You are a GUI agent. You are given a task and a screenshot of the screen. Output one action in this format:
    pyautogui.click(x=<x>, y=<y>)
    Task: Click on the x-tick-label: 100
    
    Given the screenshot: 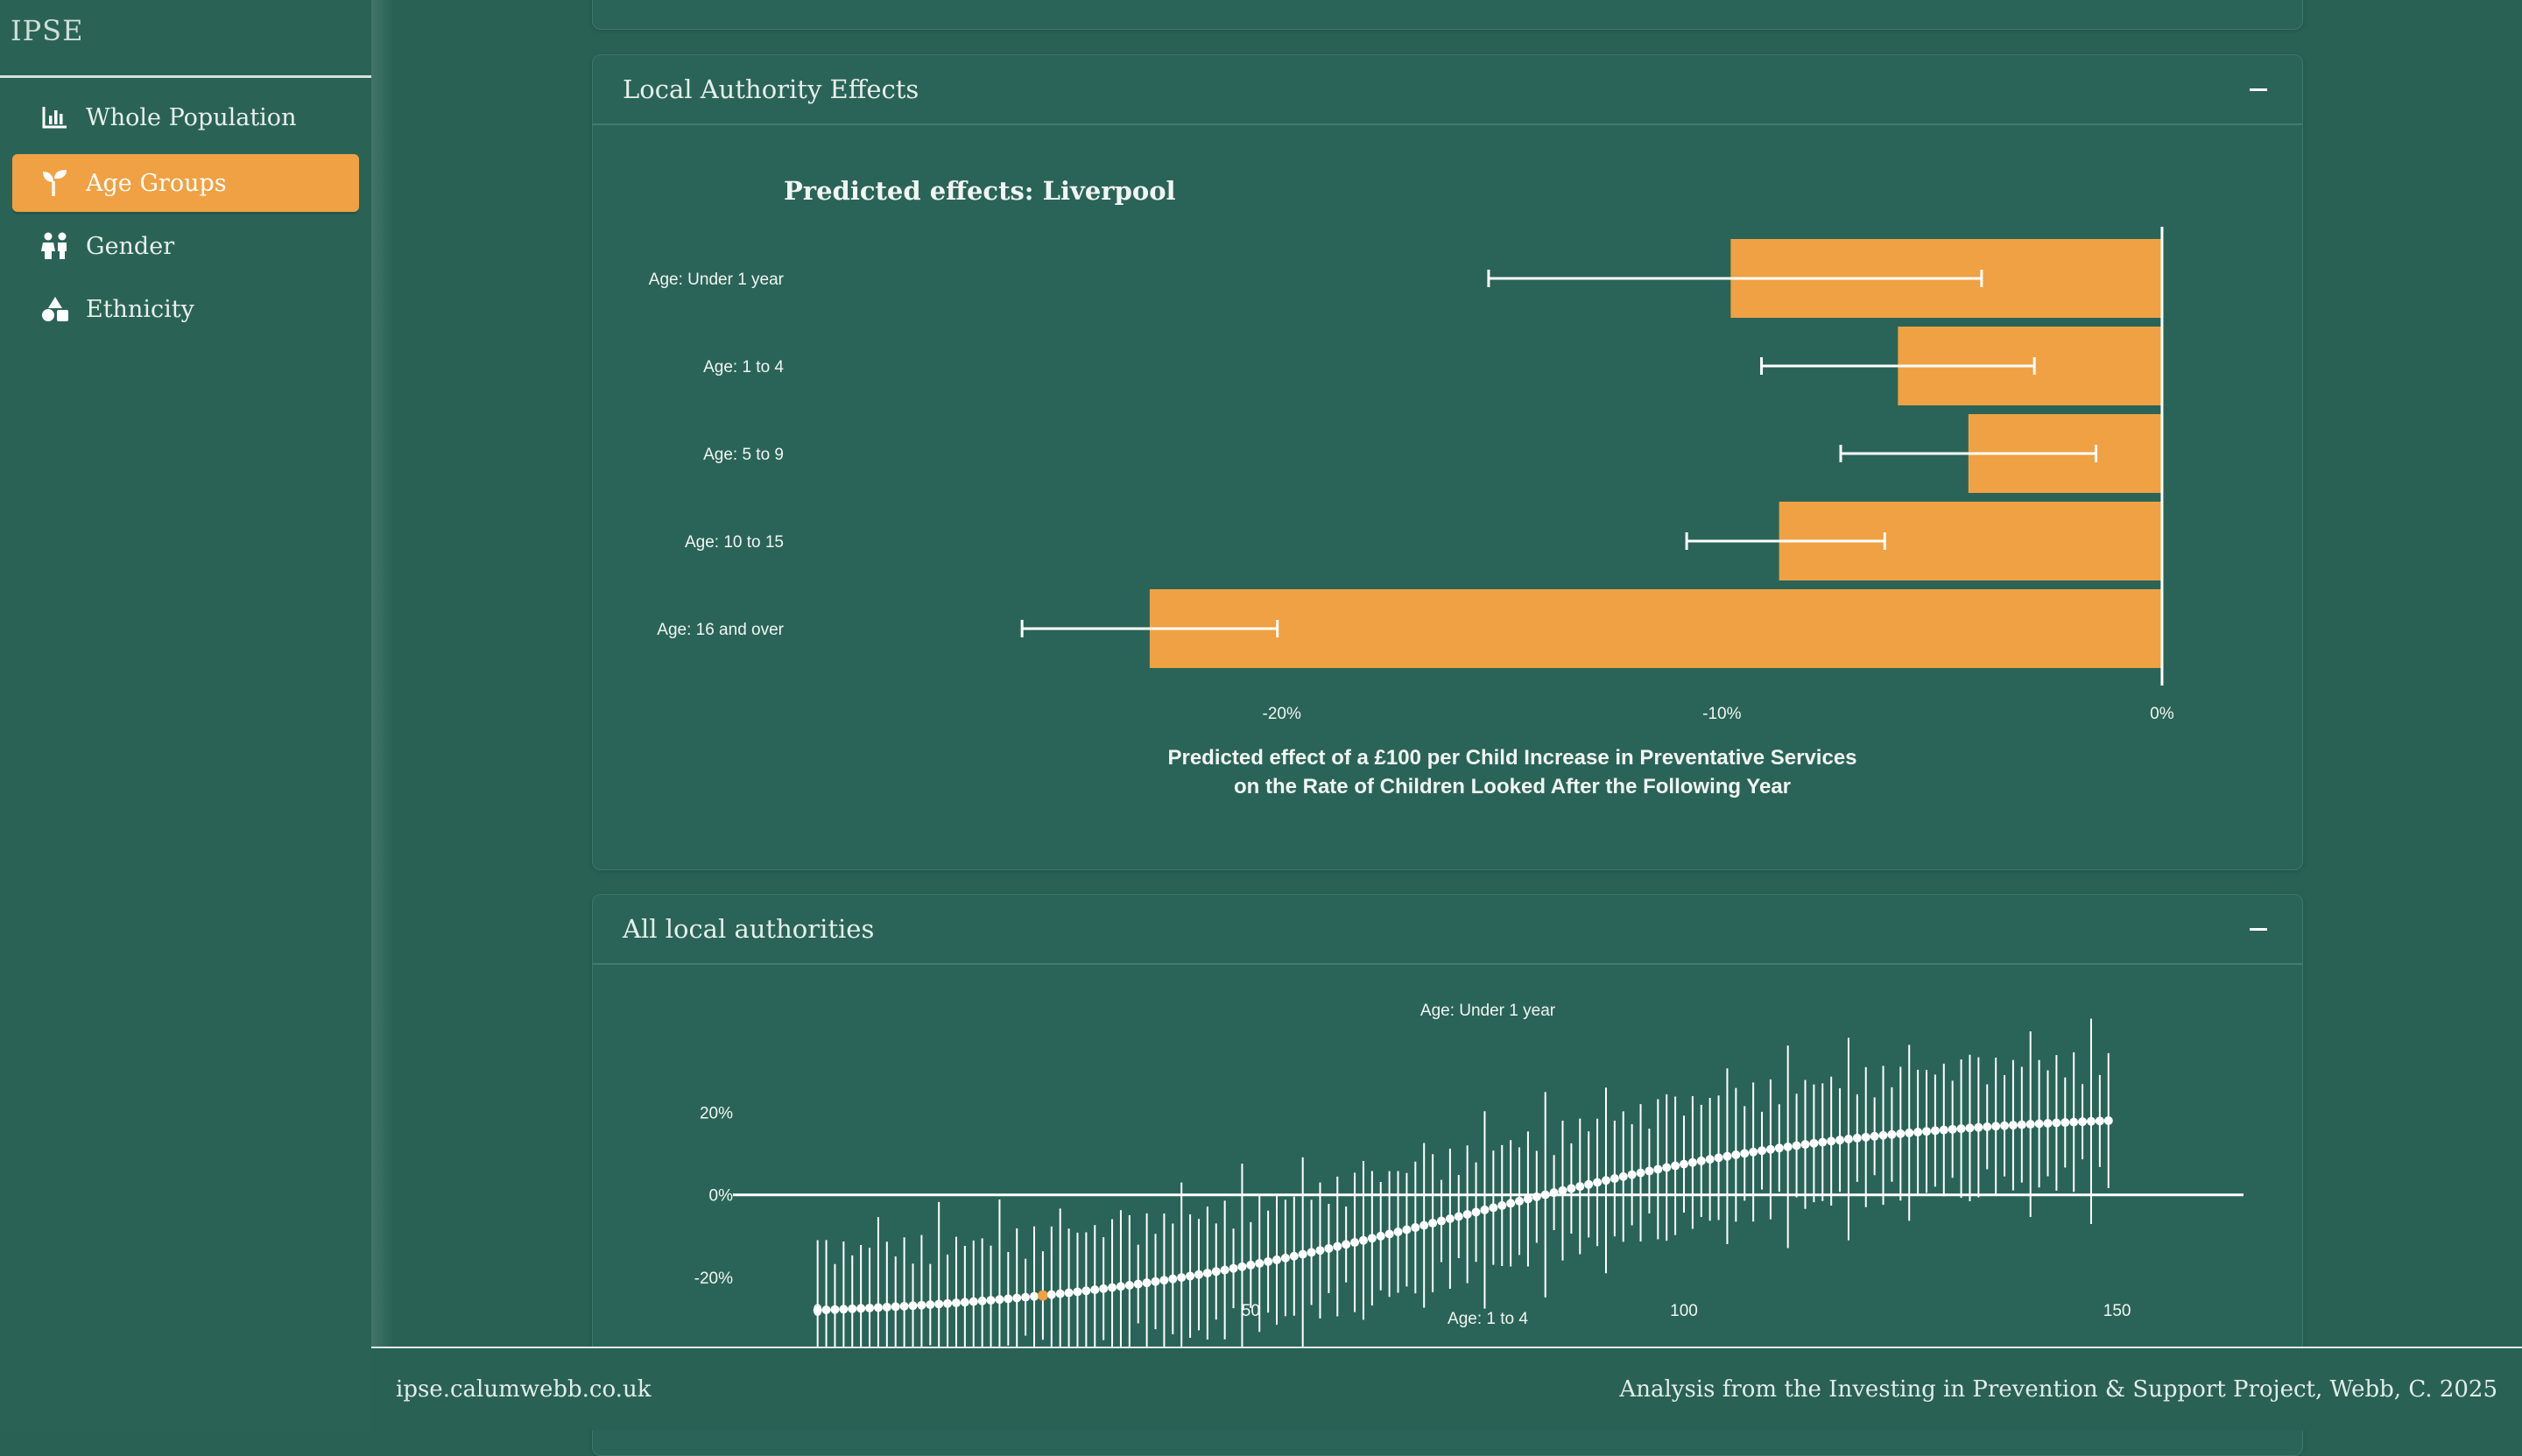 What is the action you would take?
    pyautogui.click(x=1684, y=1311)
    